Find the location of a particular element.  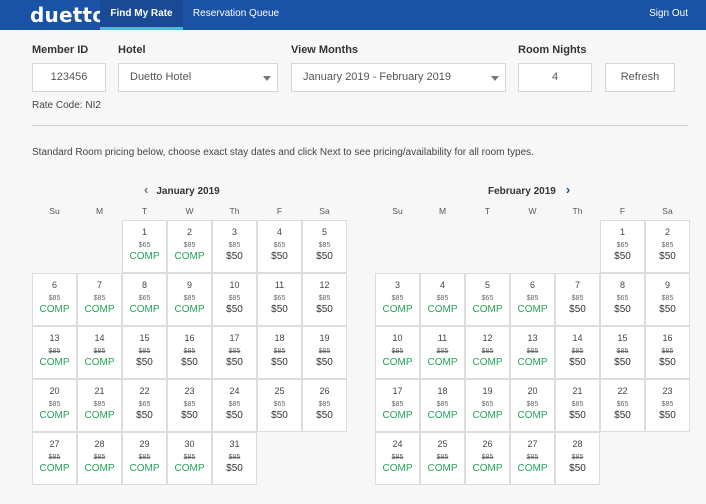

calendar-day-cell: 7 $85 COMP is located at coordinates (99, 299).